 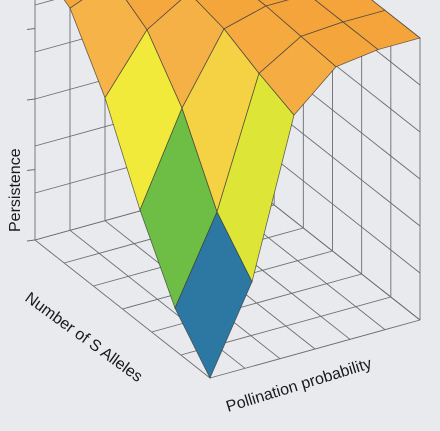 I want to click on z-axis-label: Persistence, so click(x=15, y=190).